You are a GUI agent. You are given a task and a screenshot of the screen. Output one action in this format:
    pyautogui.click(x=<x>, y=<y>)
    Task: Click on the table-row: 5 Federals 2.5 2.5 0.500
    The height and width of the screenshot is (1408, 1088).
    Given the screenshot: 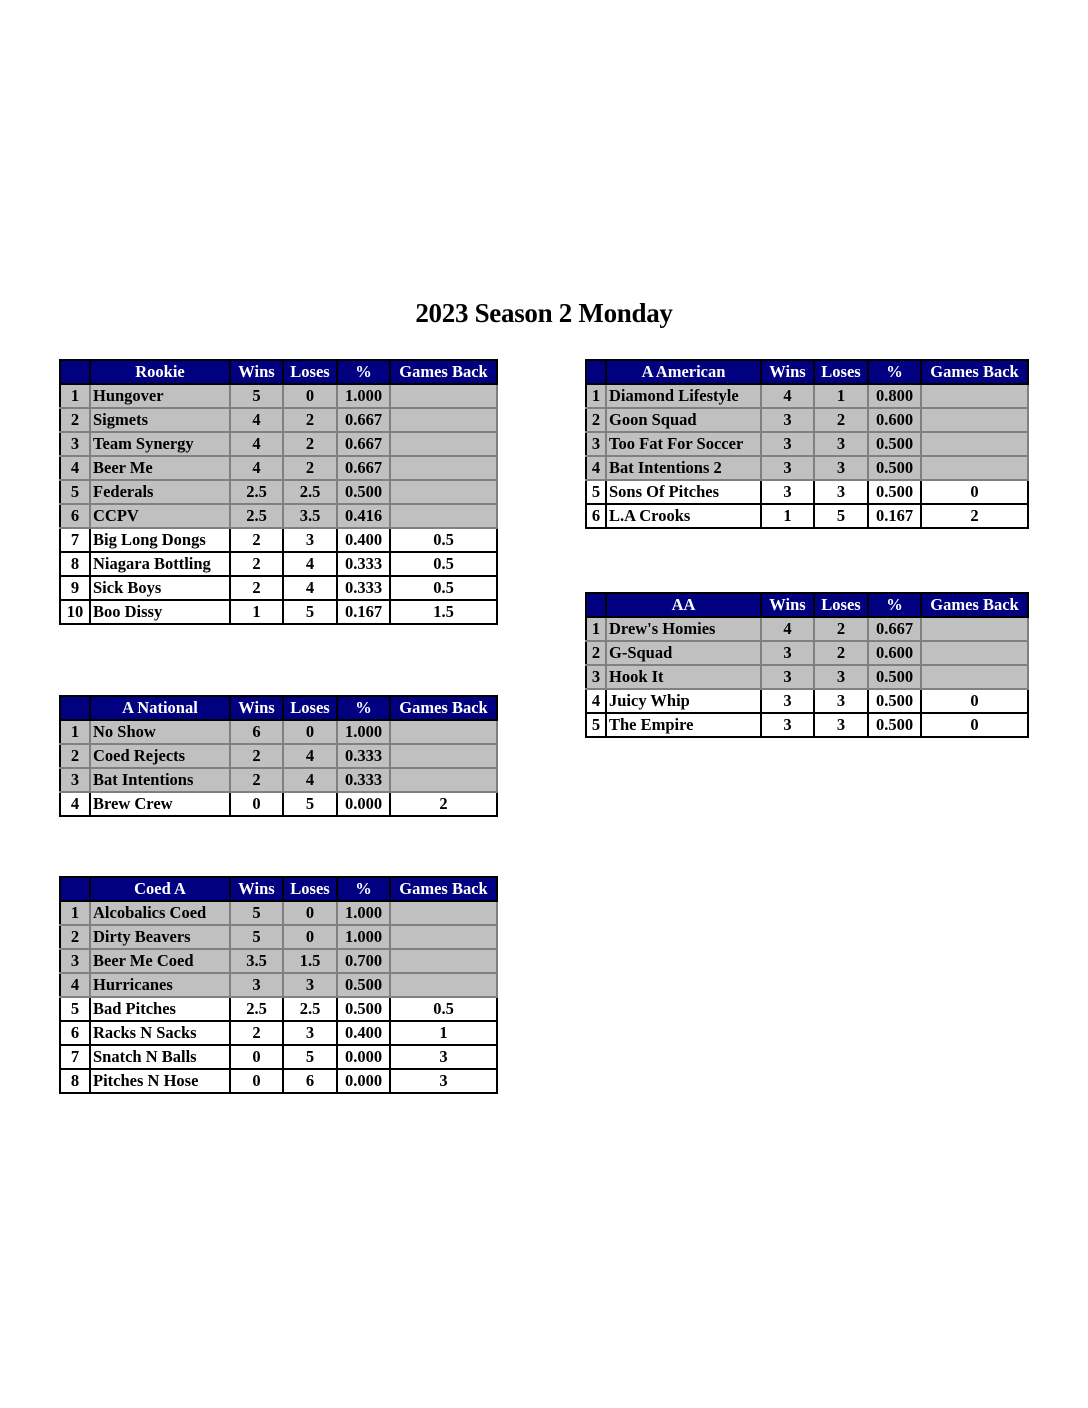 What is the action you would take?
    pyautogui.click(x=278, y=492)
    